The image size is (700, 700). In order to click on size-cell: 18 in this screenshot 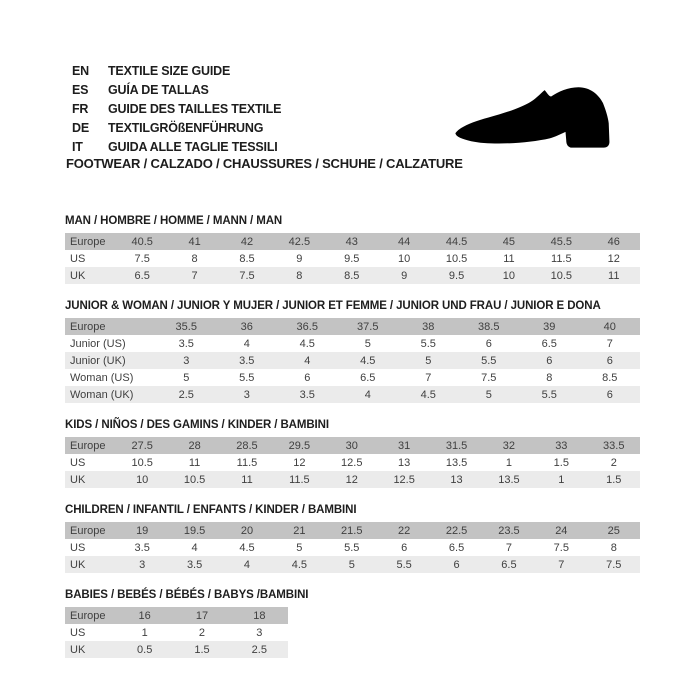, I will do `click(259, 615)`.